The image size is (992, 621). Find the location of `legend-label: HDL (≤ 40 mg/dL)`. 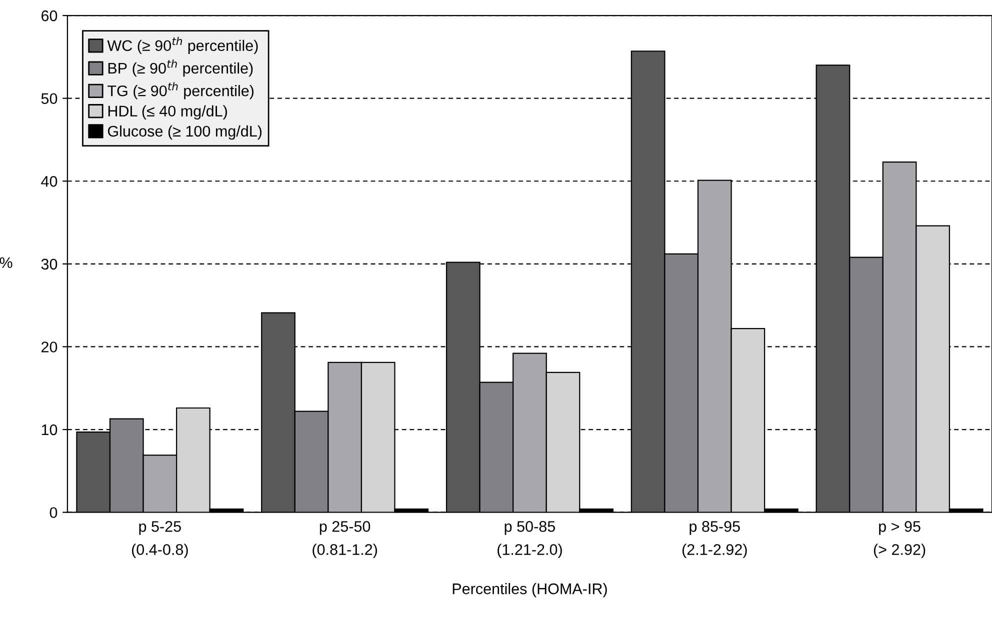

legend-label: HDL (≤ 40 mg/dL) is located at coordinates (167, 112).